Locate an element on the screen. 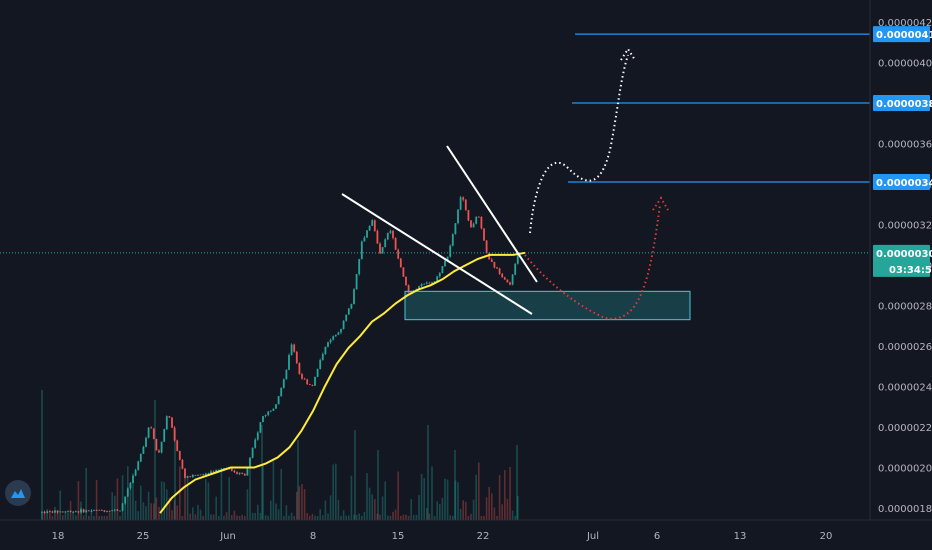 The width and height of the screenshot is (932, 550). time-tick-label: 20 is located at coordinates (826, 536).